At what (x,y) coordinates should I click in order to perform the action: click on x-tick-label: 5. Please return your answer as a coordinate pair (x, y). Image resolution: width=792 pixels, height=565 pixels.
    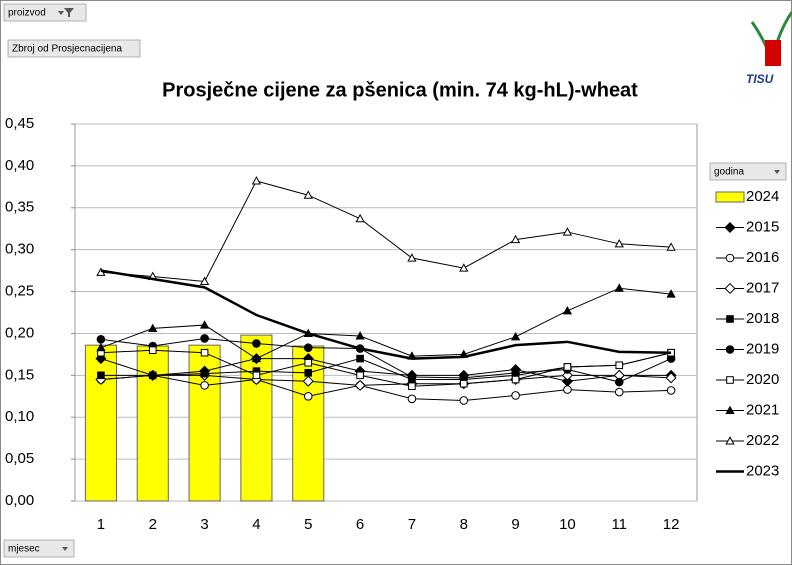
    Looking at the image, I should click on (308, 524).